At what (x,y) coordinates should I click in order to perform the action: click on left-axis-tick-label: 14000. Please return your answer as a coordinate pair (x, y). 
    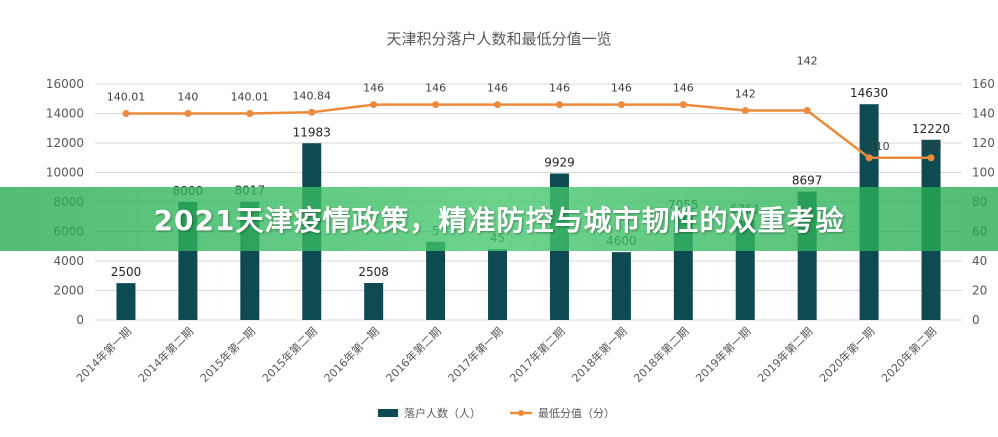
    Looking at the image, I should click on (65, 114).